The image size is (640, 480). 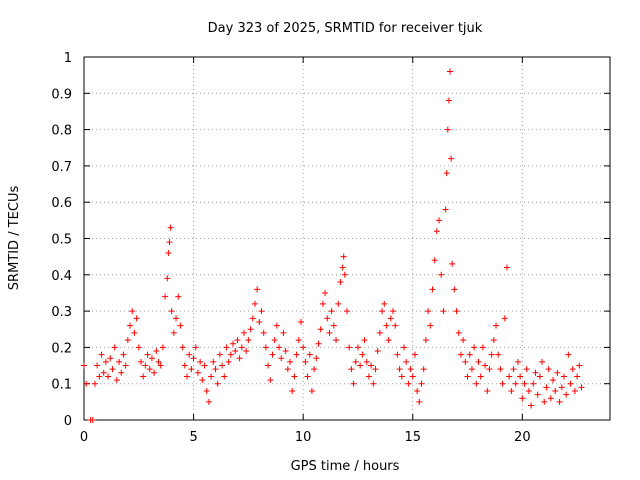 What do you see at coordinates (61, 348) in the screenshot?
I see `y-tick-label: 0.2` at bounding box center [61, 348].